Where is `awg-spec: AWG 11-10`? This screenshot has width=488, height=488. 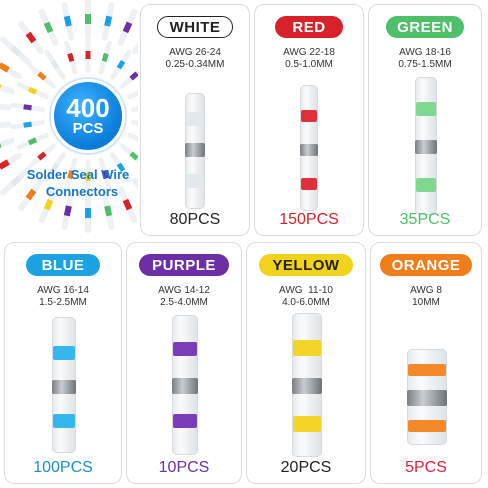
awg-spec: AWG 11-10 is located at coordinates (306, 290).